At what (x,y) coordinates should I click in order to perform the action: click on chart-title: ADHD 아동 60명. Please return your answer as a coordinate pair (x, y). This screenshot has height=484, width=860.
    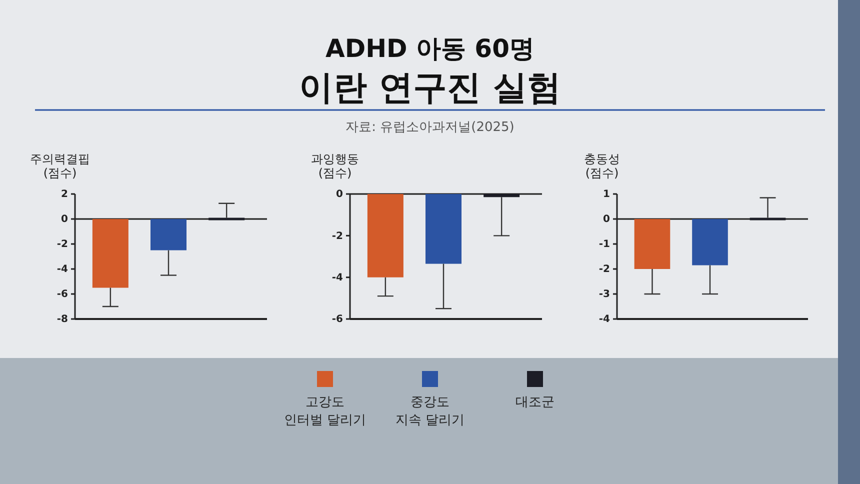
    Looking at the image, I should click on (430, 48).